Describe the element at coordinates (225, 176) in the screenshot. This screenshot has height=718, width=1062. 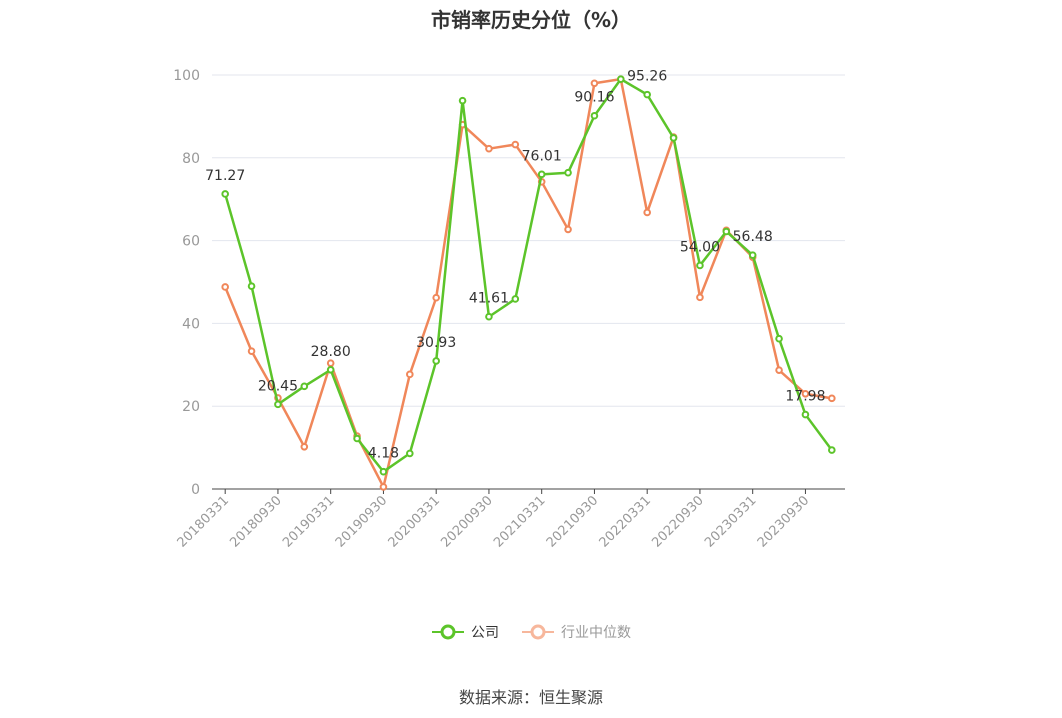
I see `data-label: 71.27` at that location.